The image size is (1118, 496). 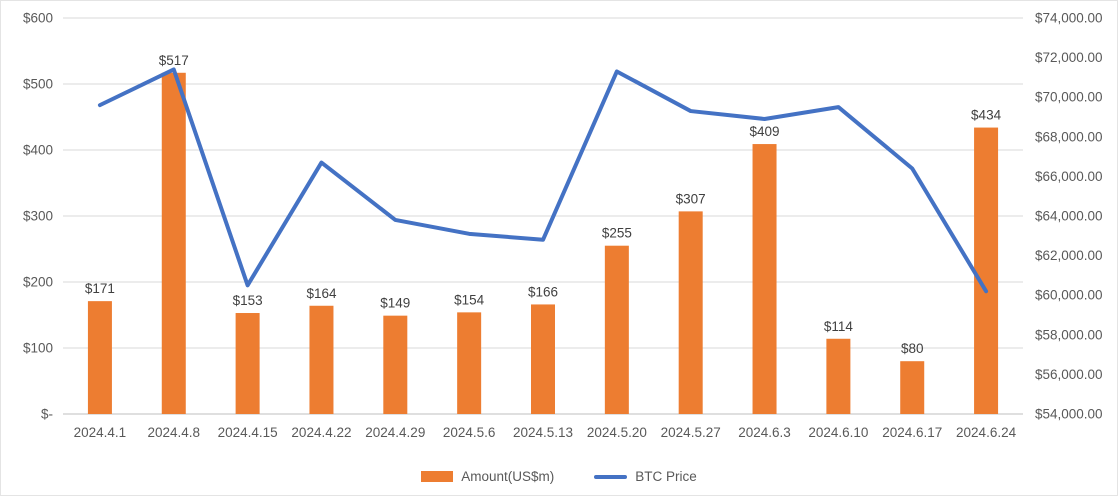 What do you see at coordinates (617, 233) in the screenshot?
I see `amount-value-label: $255` at bounding box center [617, 233].